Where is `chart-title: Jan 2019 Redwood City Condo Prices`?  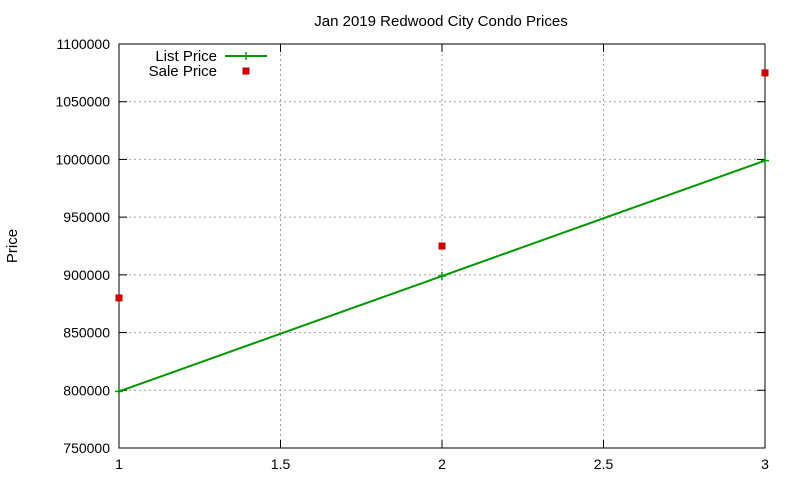
chart-title: Jan 2019 Redwood City Condo Prices is located at coordinates (440, 21).